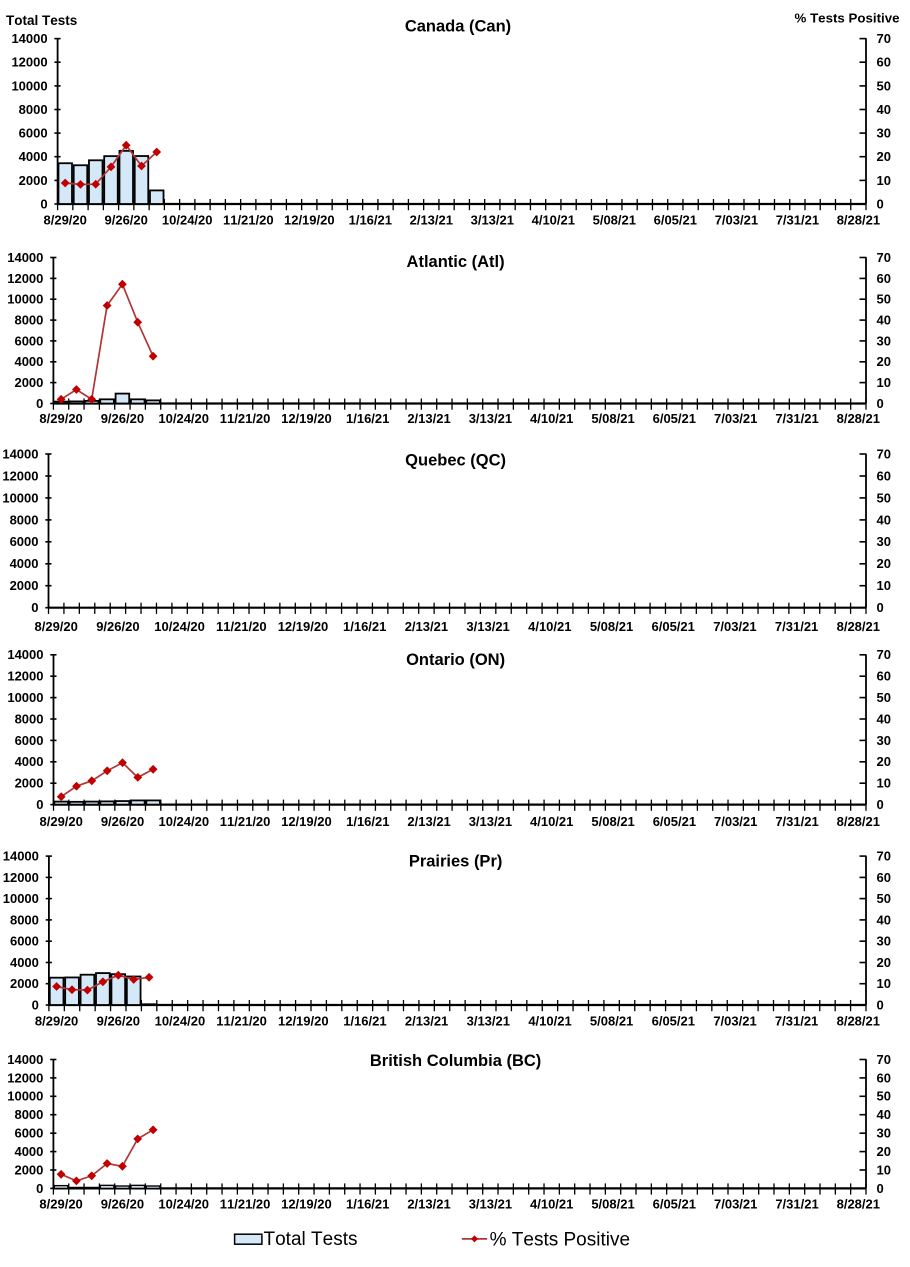 The image size is (910, 1267). Describe the element at coordinates (456, 262) in the screenshot. I see `svg-text: Atlantic (Atl)` at that location.